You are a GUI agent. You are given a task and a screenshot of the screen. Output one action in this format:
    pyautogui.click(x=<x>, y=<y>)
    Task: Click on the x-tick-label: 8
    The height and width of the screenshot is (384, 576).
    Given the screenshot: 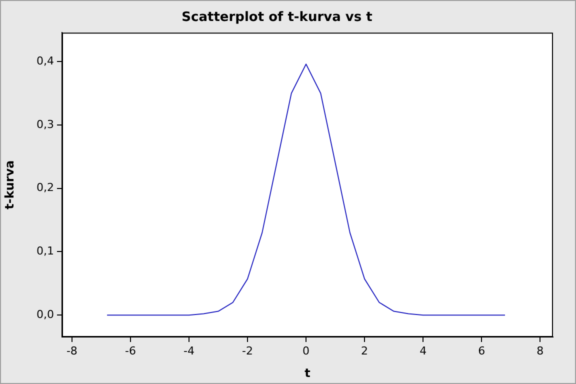 What is the action you would take?
    pyautogui.click(x=540, y=351)
    